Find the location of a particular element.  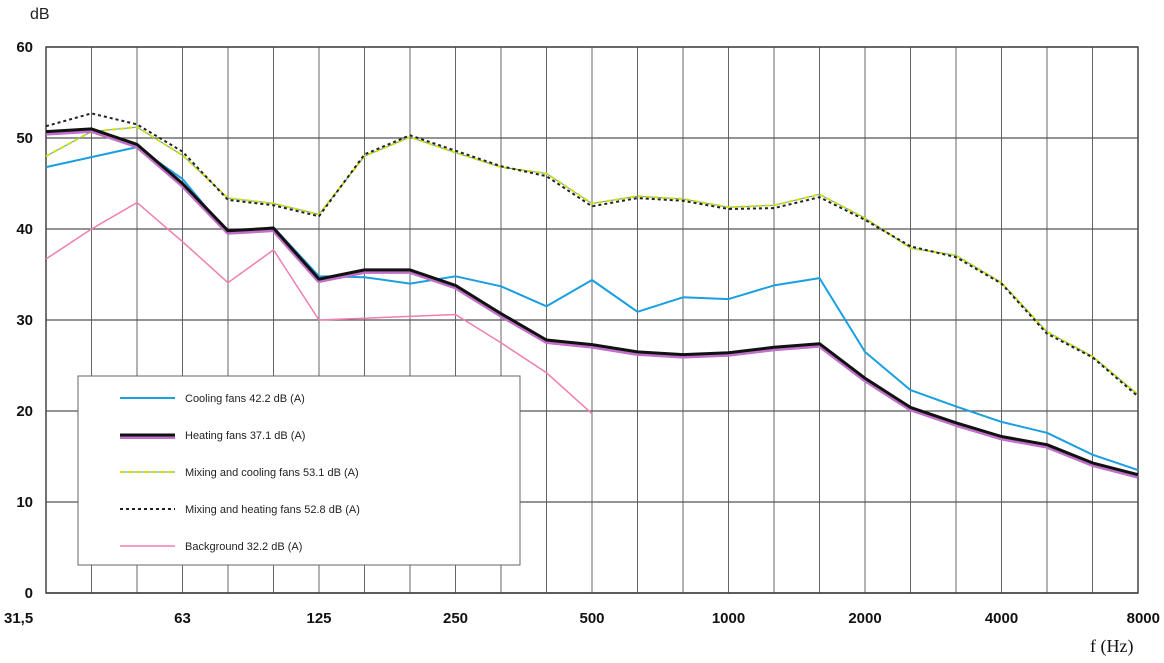

x-tick-label: 1000 is located at coordinates (728, 618).